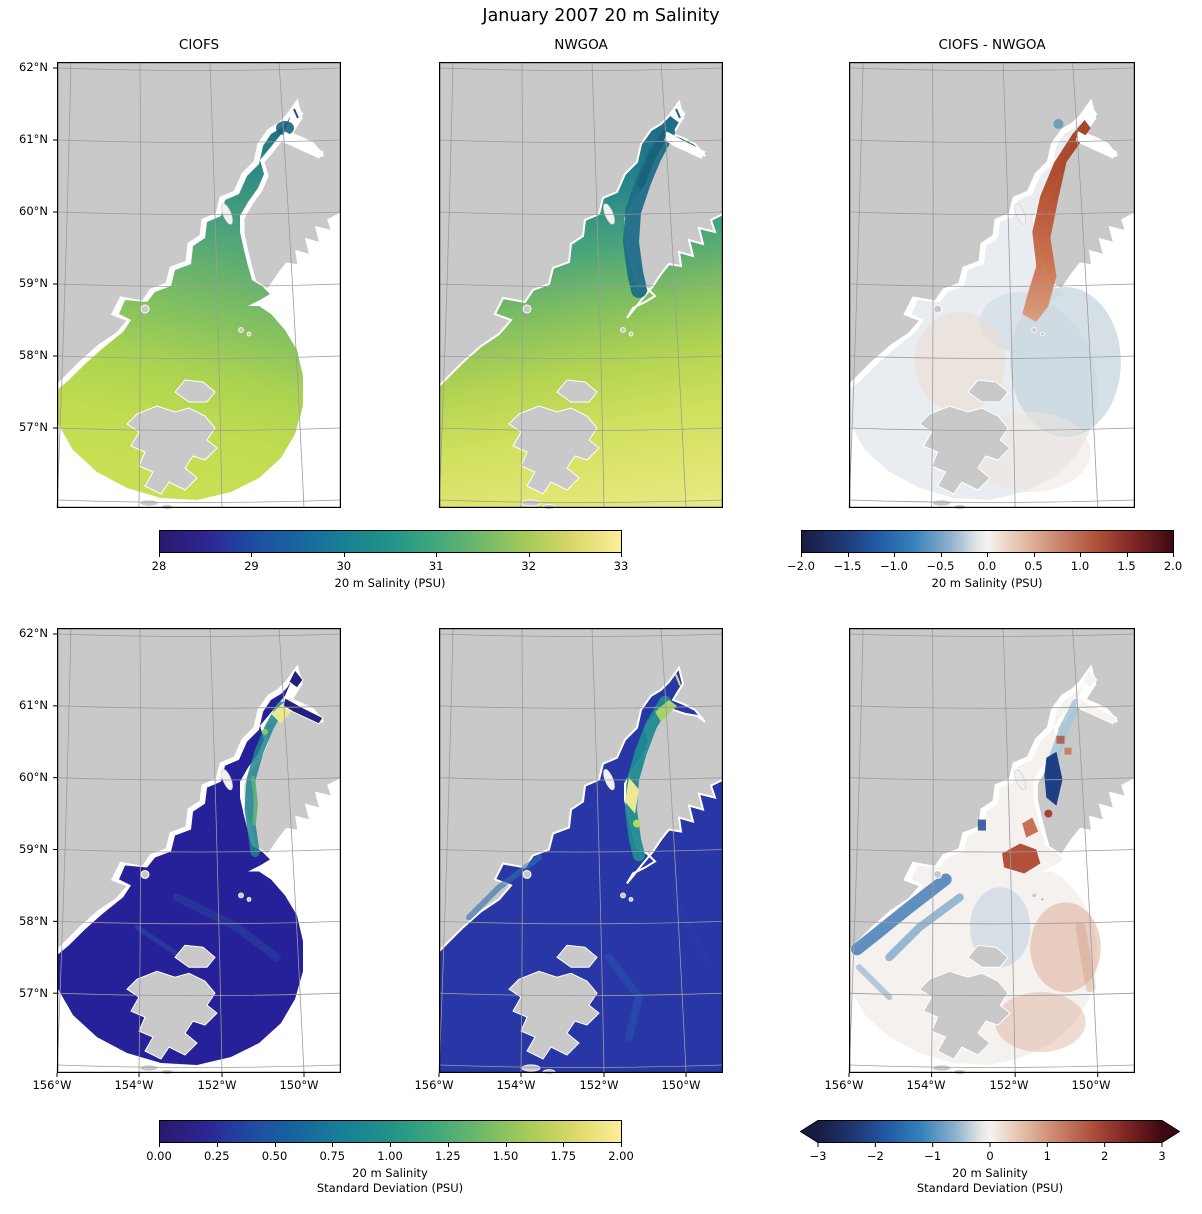 The image size is (1202, 1214). Describe the element at coordinates (992, 45) in the screenshot. I see `panel-title-diff: CIOFS - NWGOA` at that location.